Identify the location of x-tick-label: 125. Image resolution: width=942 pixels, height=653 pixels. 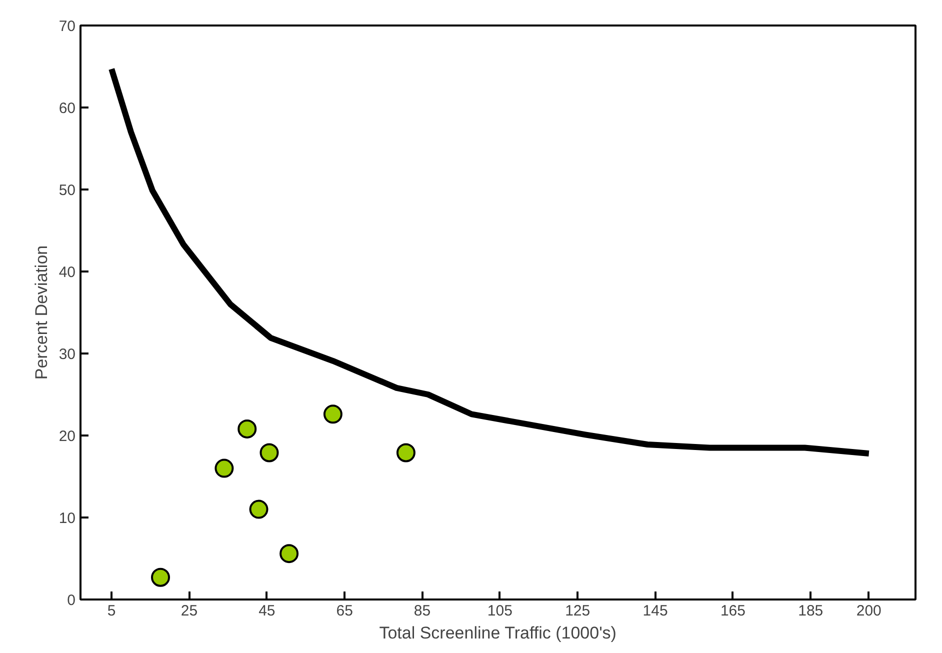
(577, 611).